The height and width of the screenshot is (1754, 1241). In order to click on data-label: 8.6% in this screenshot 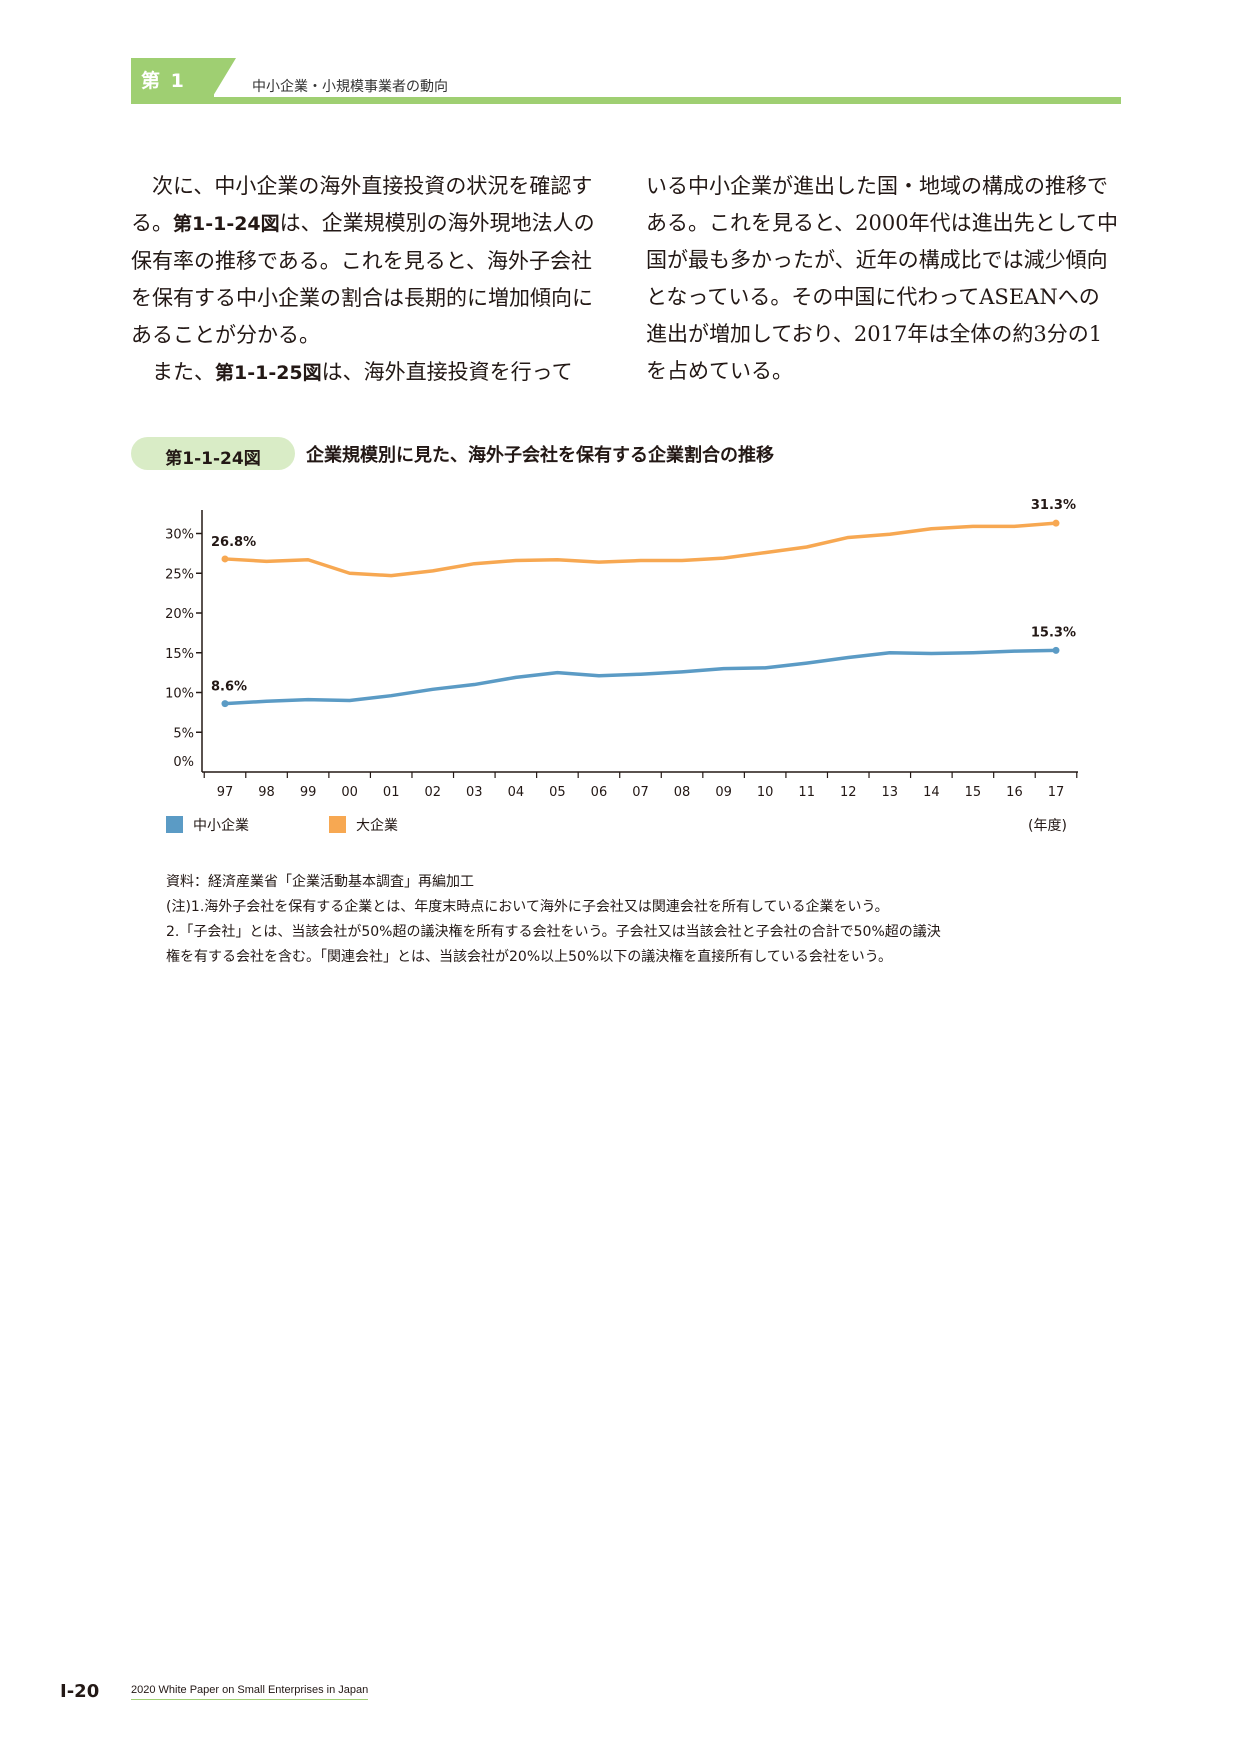, I will do `click(229, 687)`.